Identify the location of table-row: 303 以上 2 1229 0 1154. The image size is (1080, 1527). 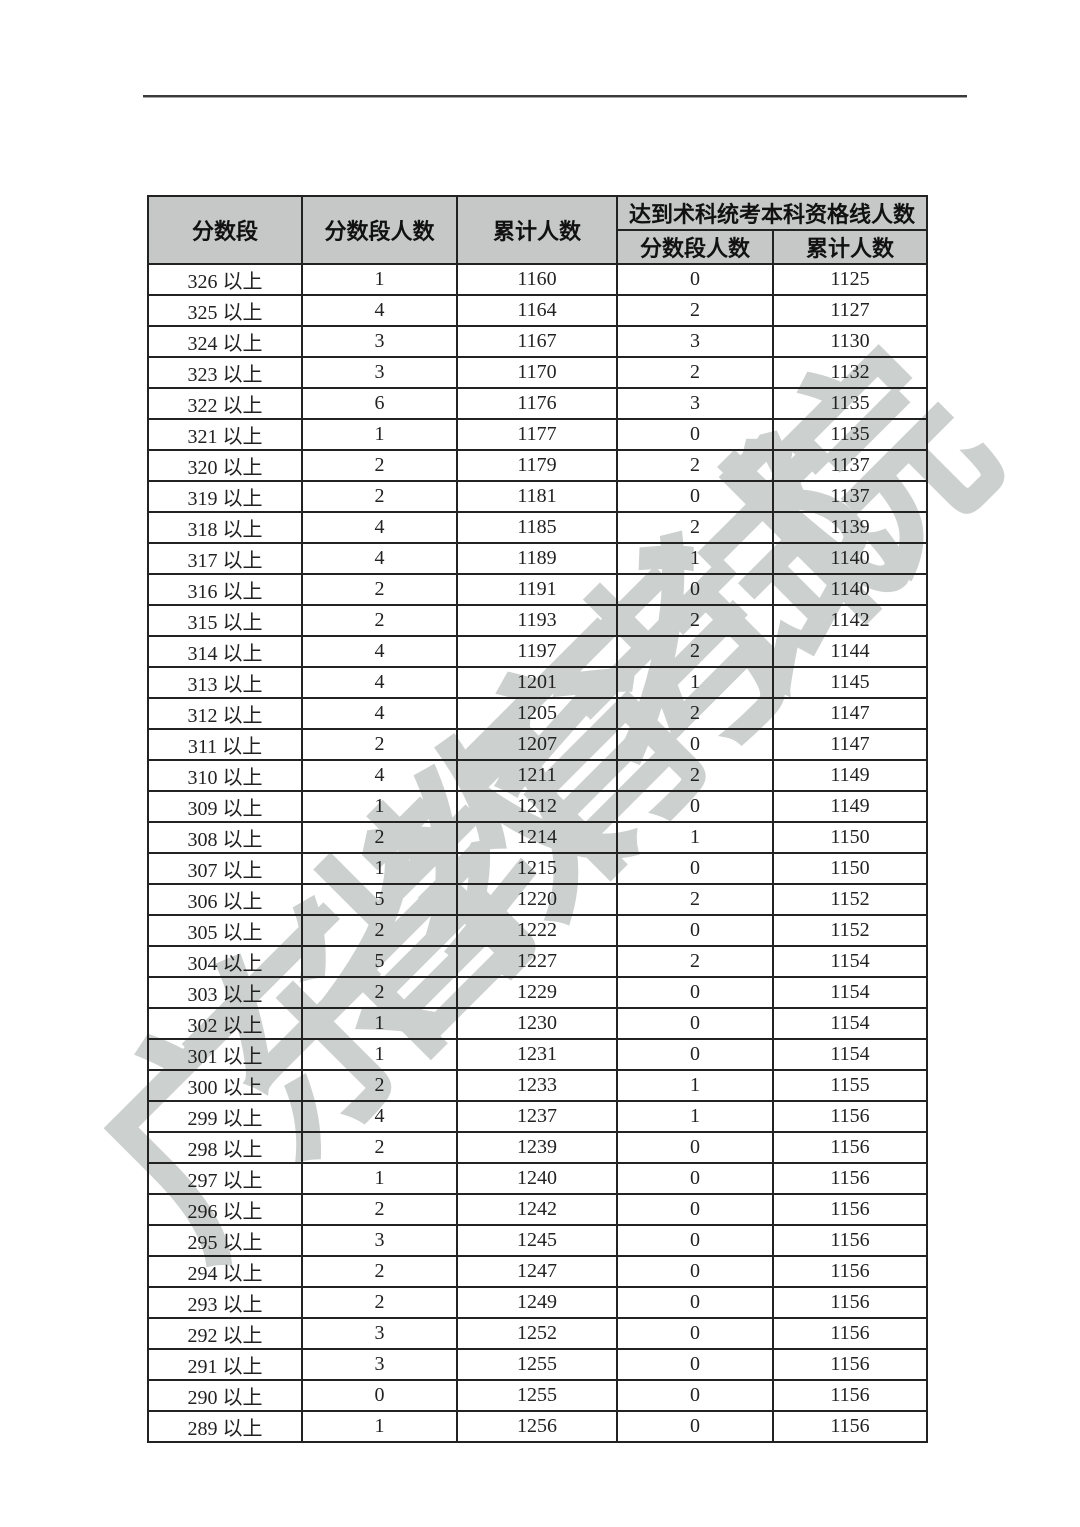
(538, 992).